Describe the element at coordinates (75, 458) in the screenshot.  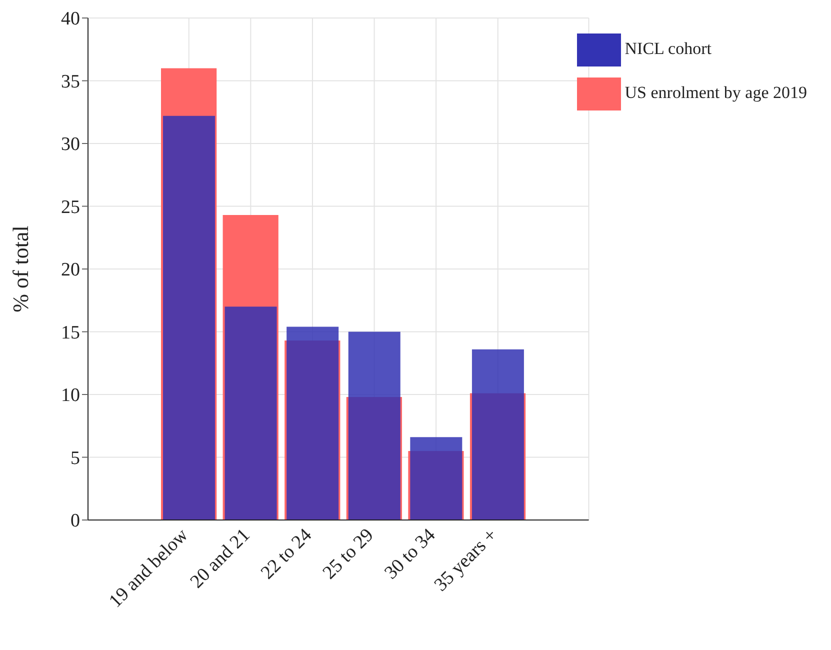
I see `y-tick-label: 5` at that location.